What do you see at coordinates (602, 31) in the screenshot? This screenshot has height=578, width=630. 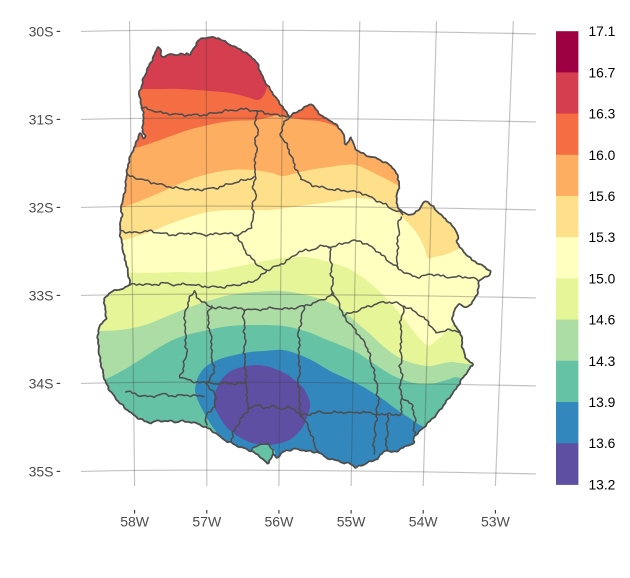 I see `svg-text: 17.1` at bounding box center [602, 31].